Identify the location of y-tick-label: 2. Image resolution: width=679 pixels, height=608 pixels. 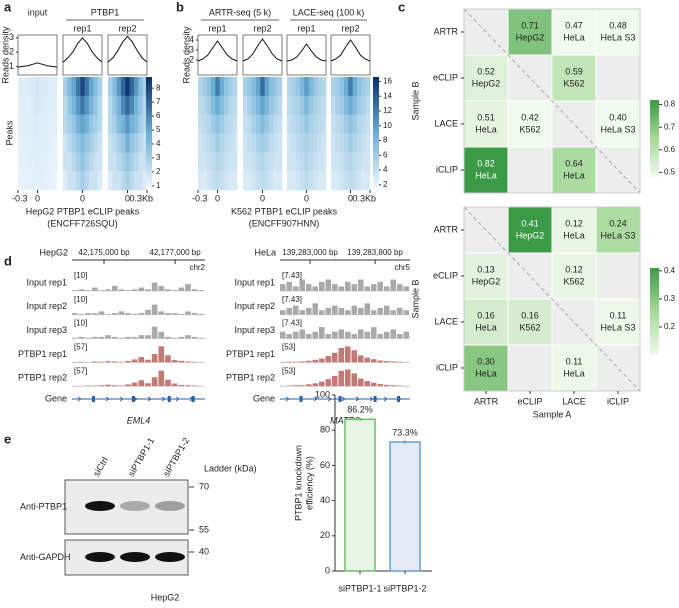
(191, 59).